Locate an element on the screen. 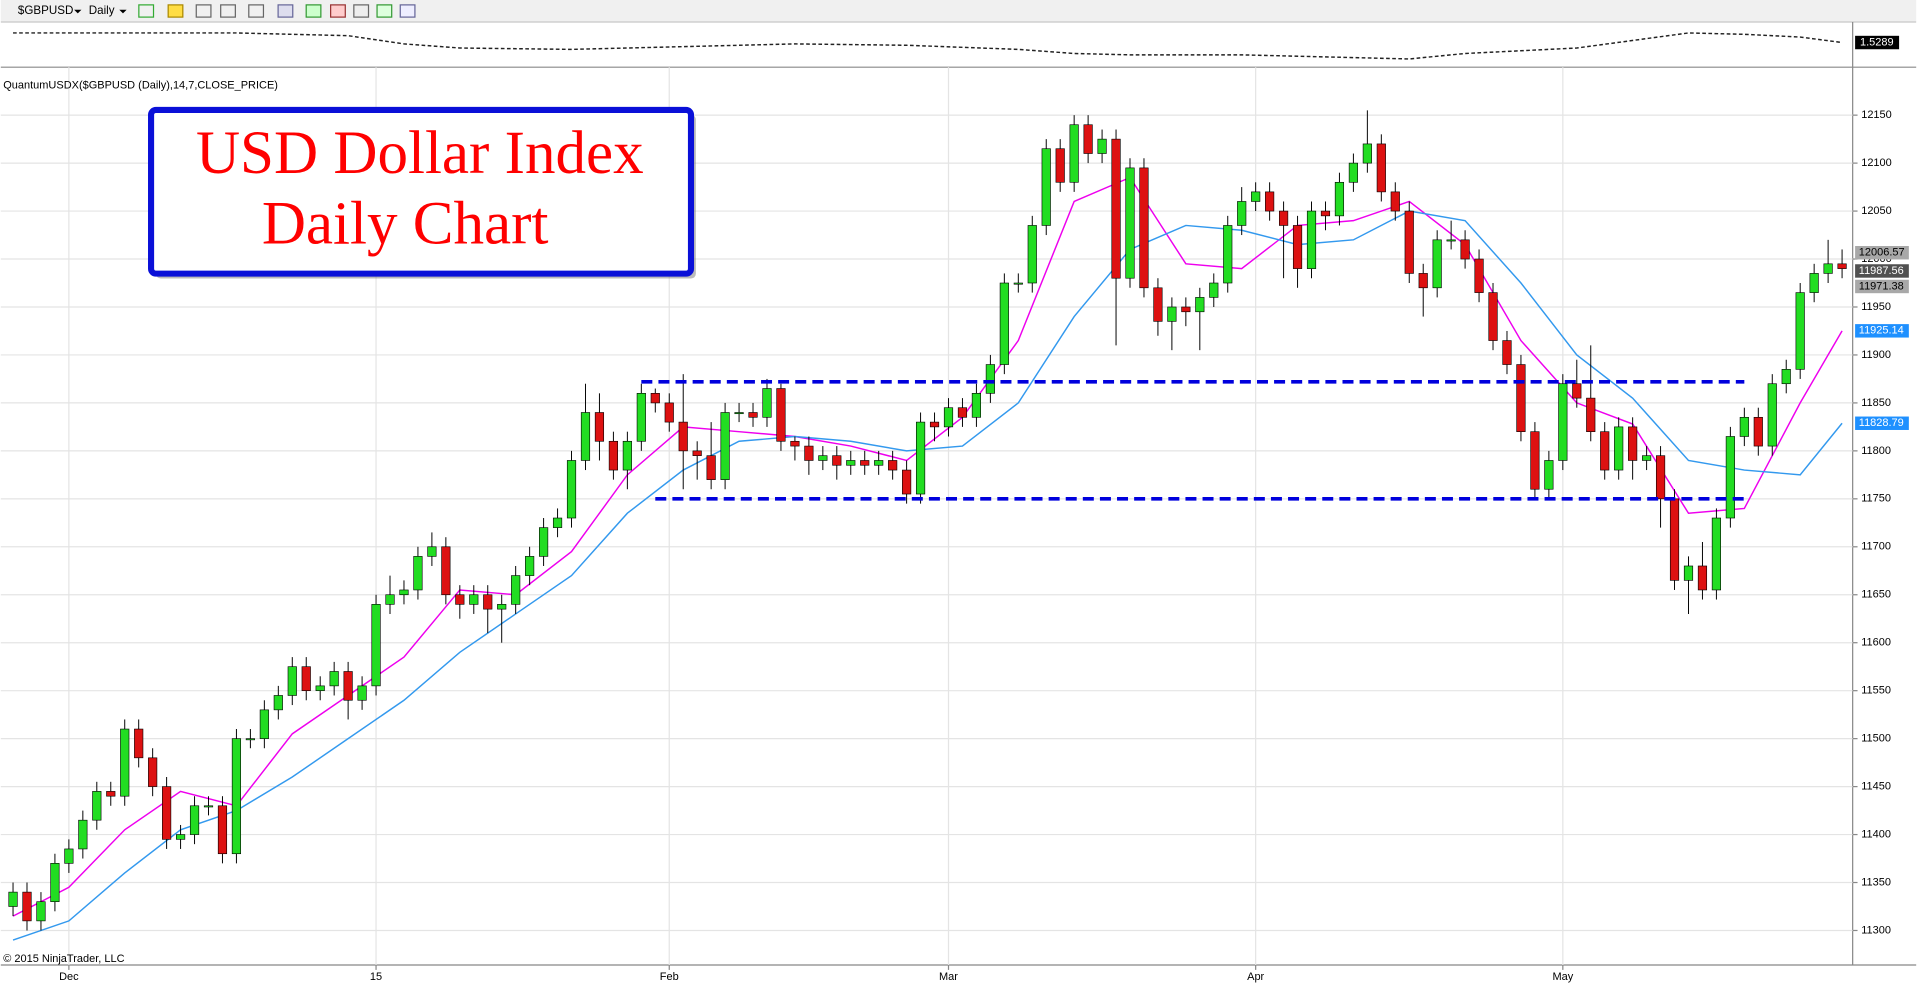 This screenshot has height=987, width=1917. interval-selector: Daily is located at coordinates (102, 10).